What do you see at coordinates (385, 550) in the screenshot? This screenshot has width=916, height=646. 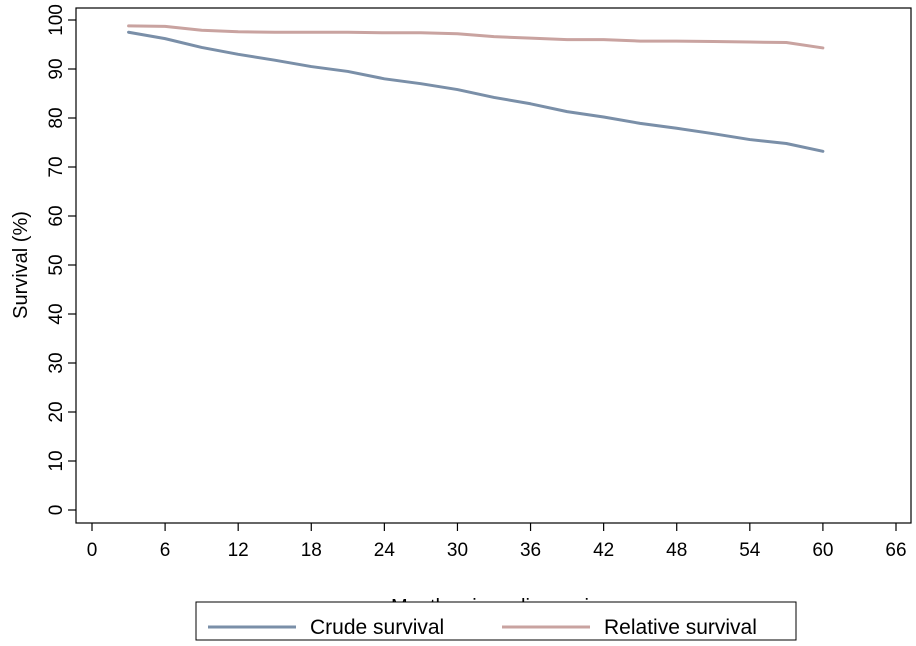 I see `x-tick-label-24: 24` at bounding box center [385, 550].